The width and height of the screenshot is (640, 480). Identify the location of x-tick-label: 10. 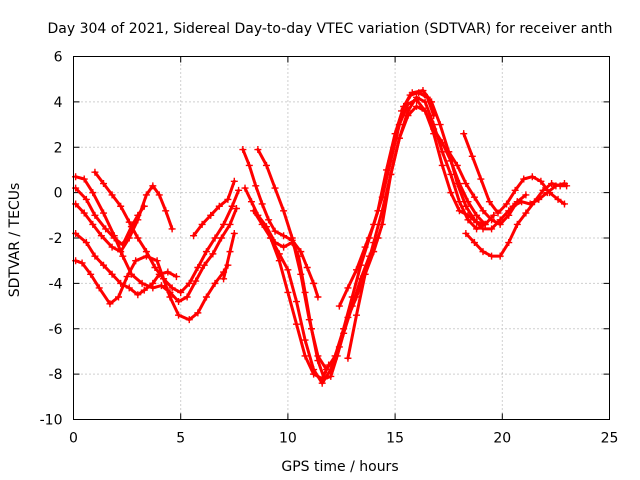
(288, 439).